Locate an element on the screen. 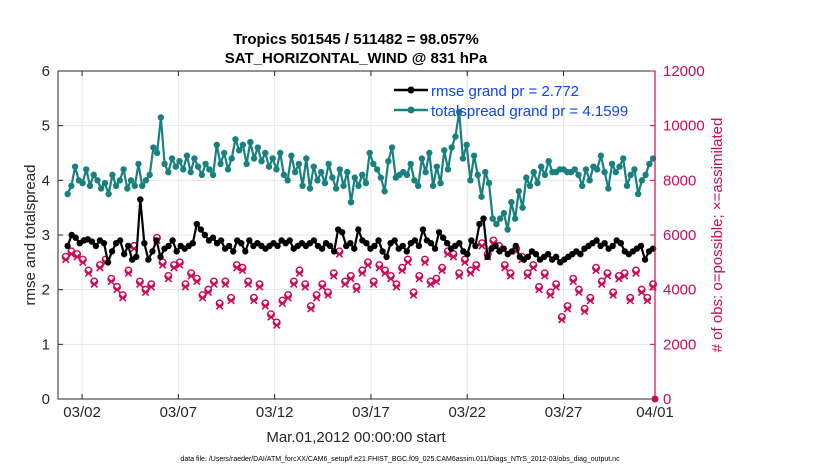 This screenshot has width=830, height=470. y-tick-label-right: 12000 is located at coordinates (684, 71).